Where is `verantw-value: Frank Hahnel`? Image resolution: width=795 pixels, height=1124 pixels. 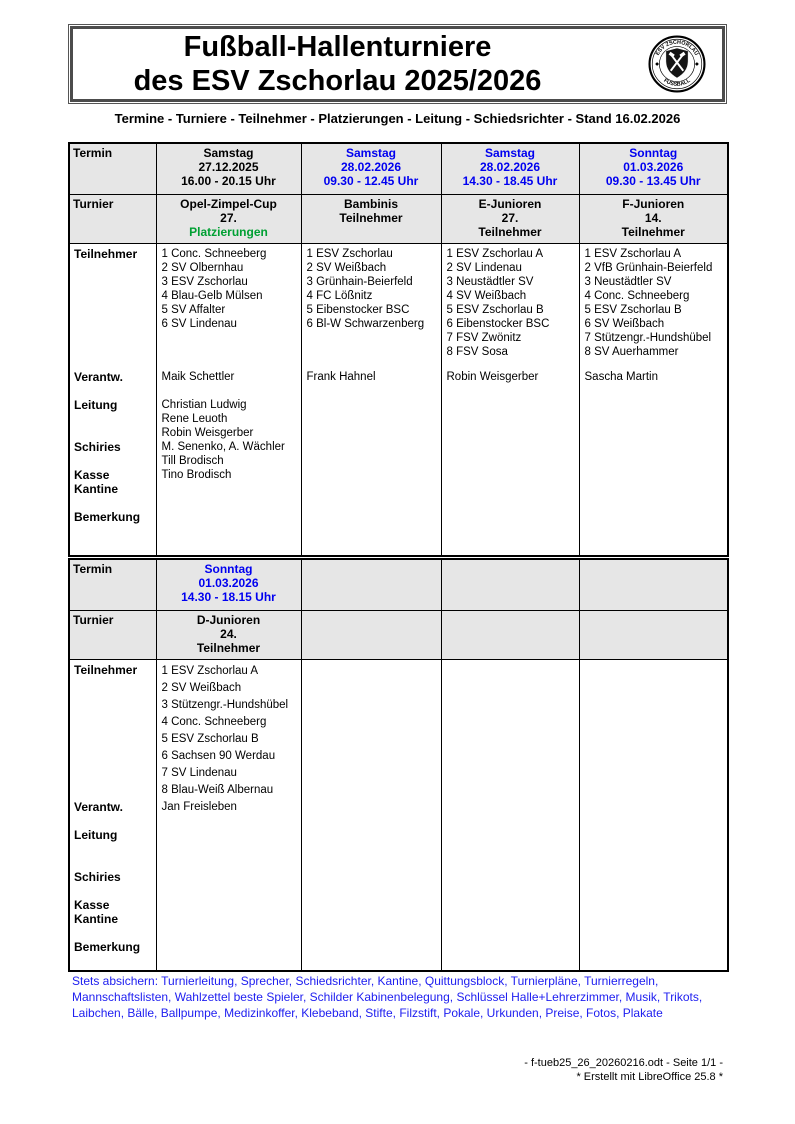
verantw-value: Frank Hahnel is located at coordinates (341, 377).